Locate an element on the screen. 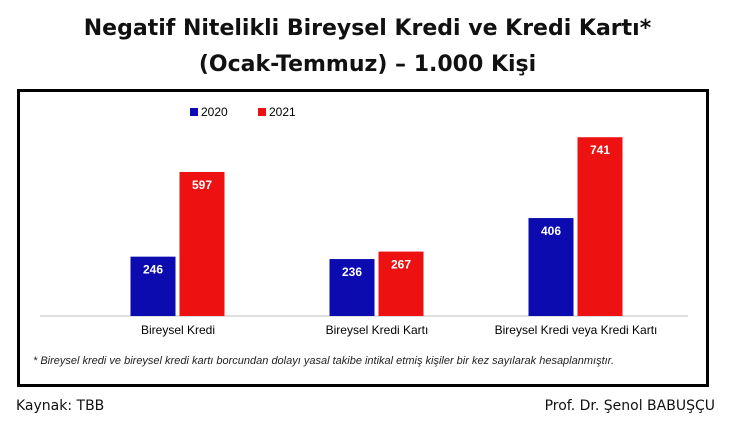 This screenshot has height=432, width=735. legend-label-2021: 2021 is located at coordinates (282, 112).